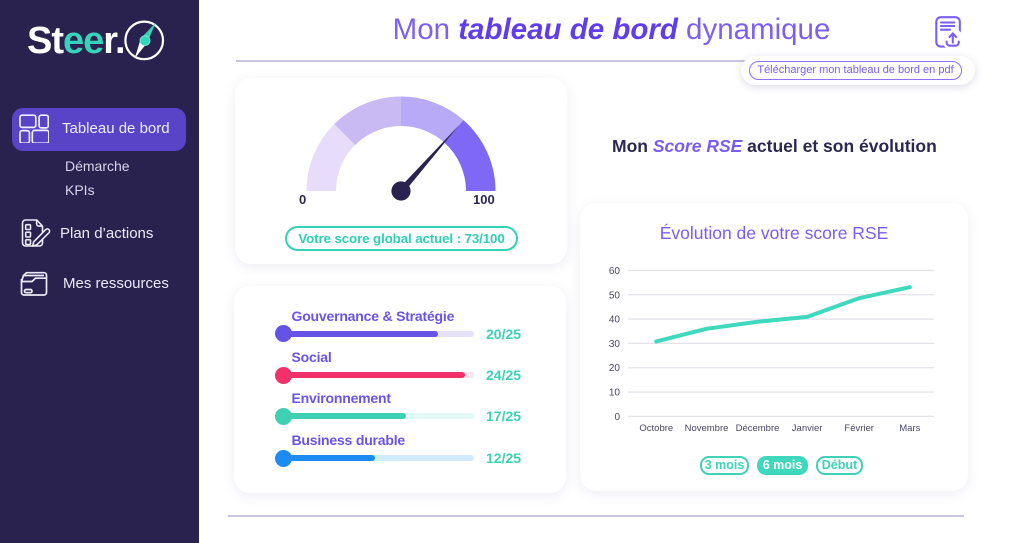  What do you see at coordinates (615, 344) in the screenshot?
I see `svg-text: 30` at bounding box center [615, 344].